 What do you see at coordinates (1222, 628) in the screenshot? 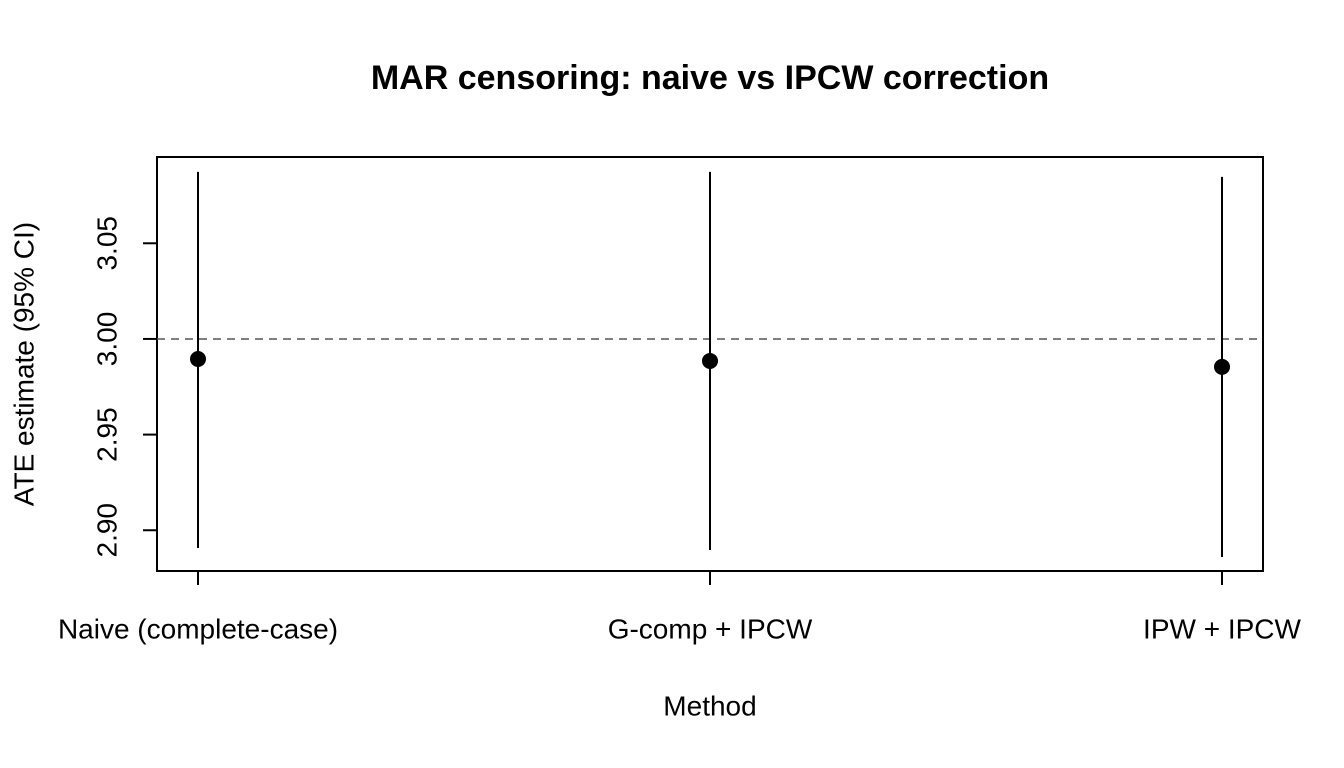
I see `x-tick-label: IPW + IPCW` at bounding box center [1222, 628].